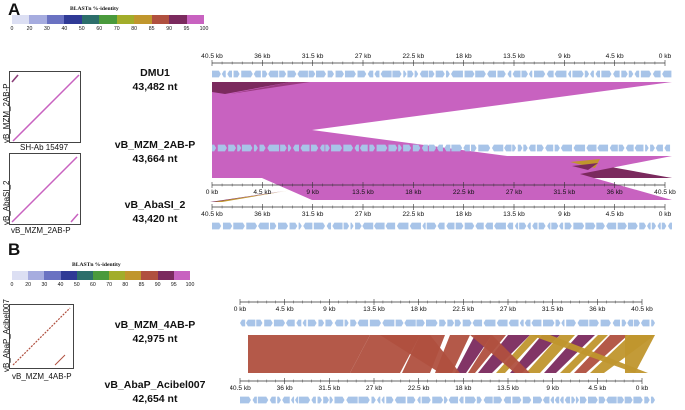  What do you see at coordinates (155, 325) in the screenshot?
I see `genome-name: vB_MZM_4AB-P` at bounding box center [155, 325].